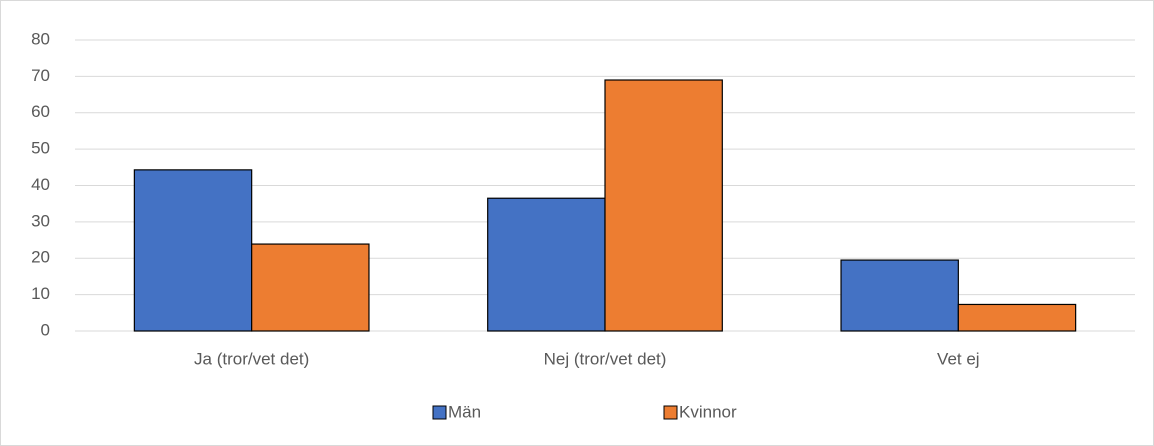 Image resolution: width=1154 pixels, height=446 pixels. Describe the element at coordinates (40, 257) in the screenshot. I see `y-tick-label: 20` at that location.